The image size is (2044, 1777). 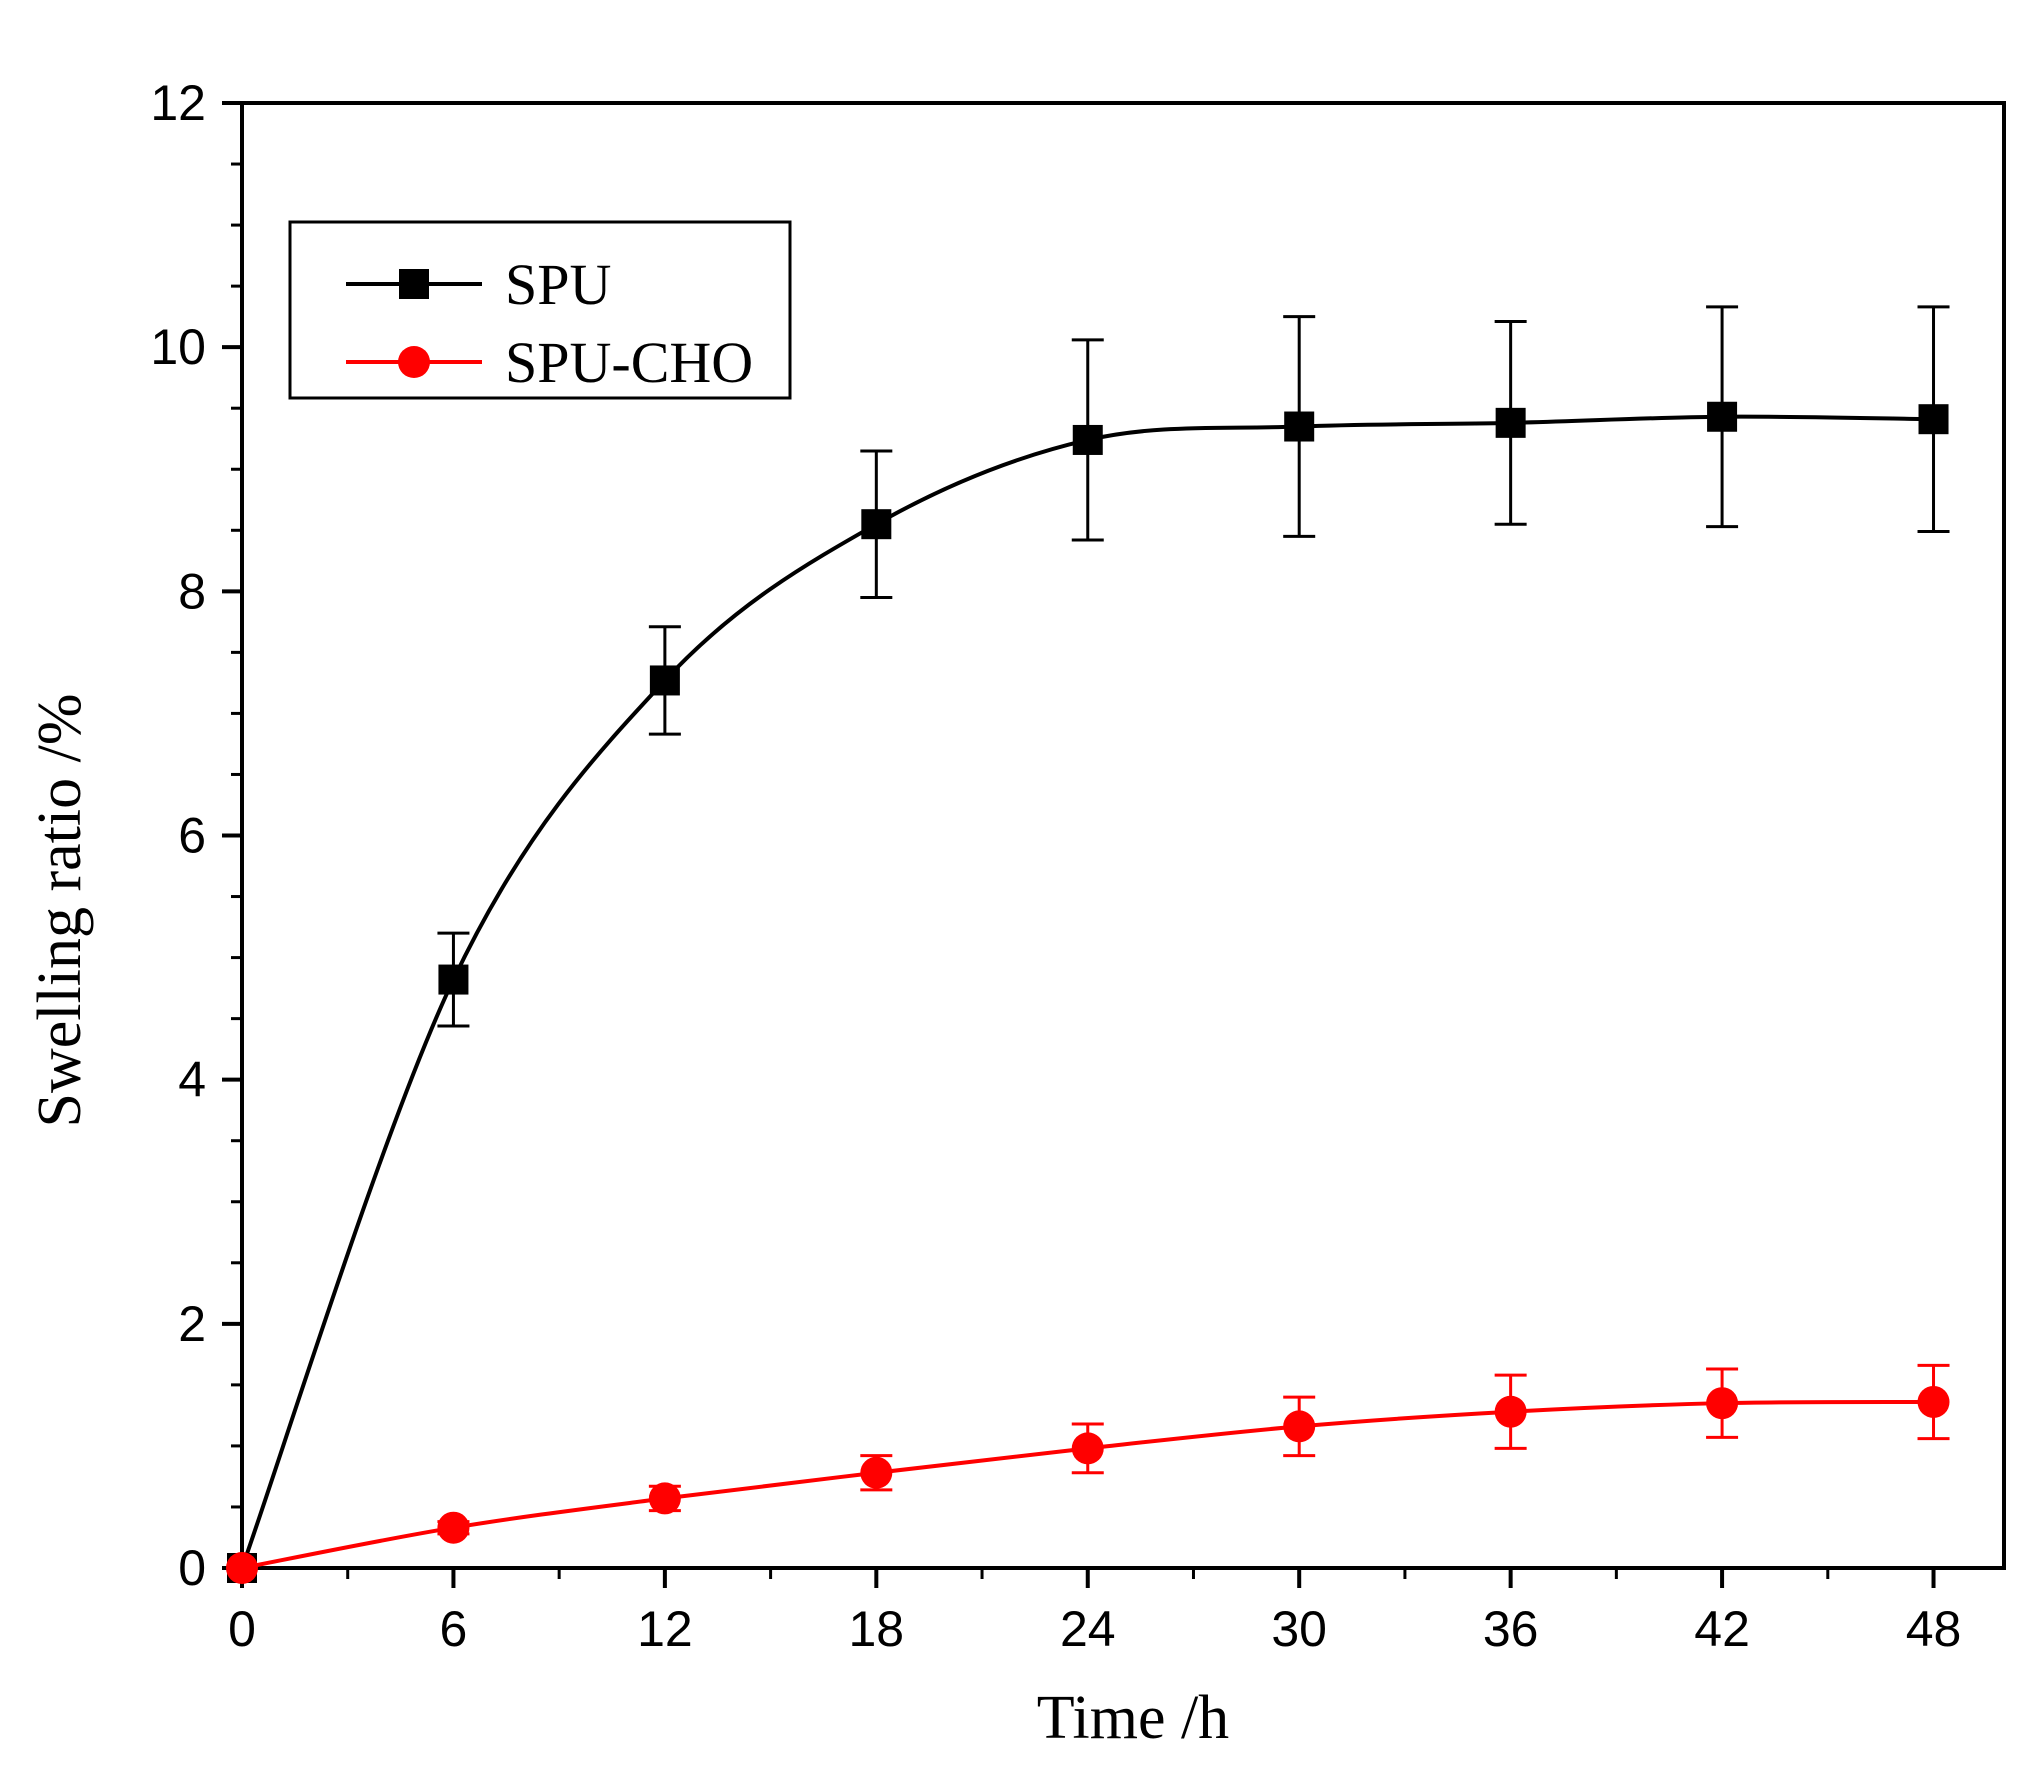 I want to click on x-tick-label: 48, so click(x=1934, y=1629).